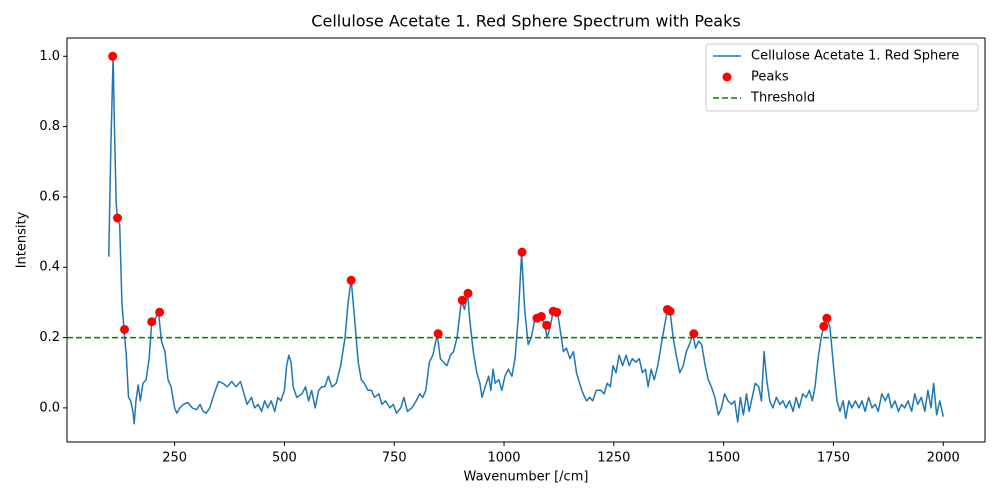  What do you see at coordinates (49, 126) in the screenshot?
I see `y-tick-label: 0.8` at bounding box center [49, 126].